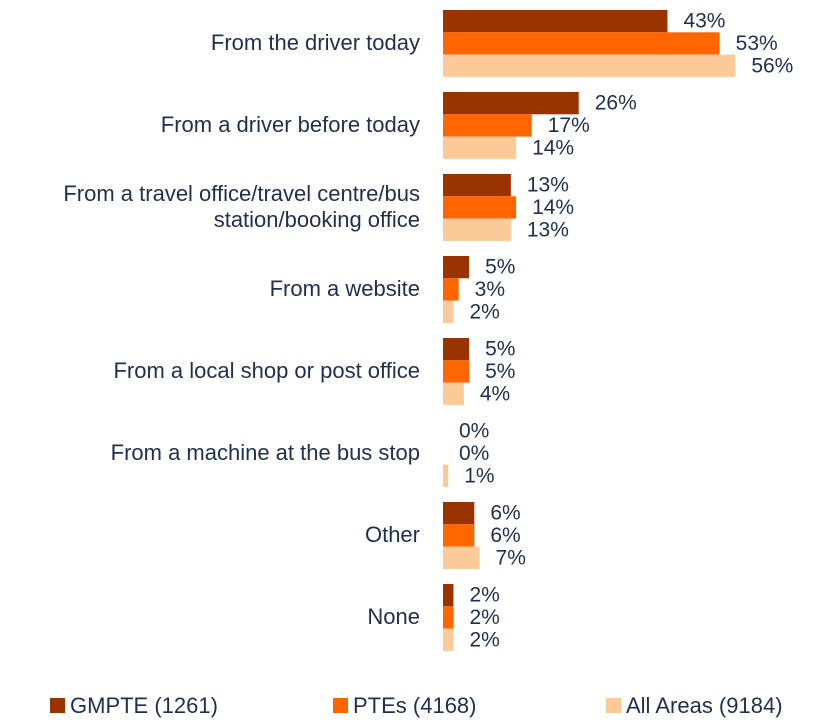 This screenshot has width=834, height=723. I want to click on value-label: 53%, so click(757, 43).